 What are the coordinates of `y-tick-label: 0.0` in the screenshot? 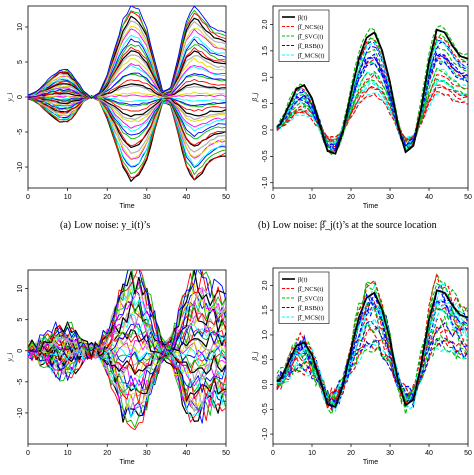 It's located at (265, 385).